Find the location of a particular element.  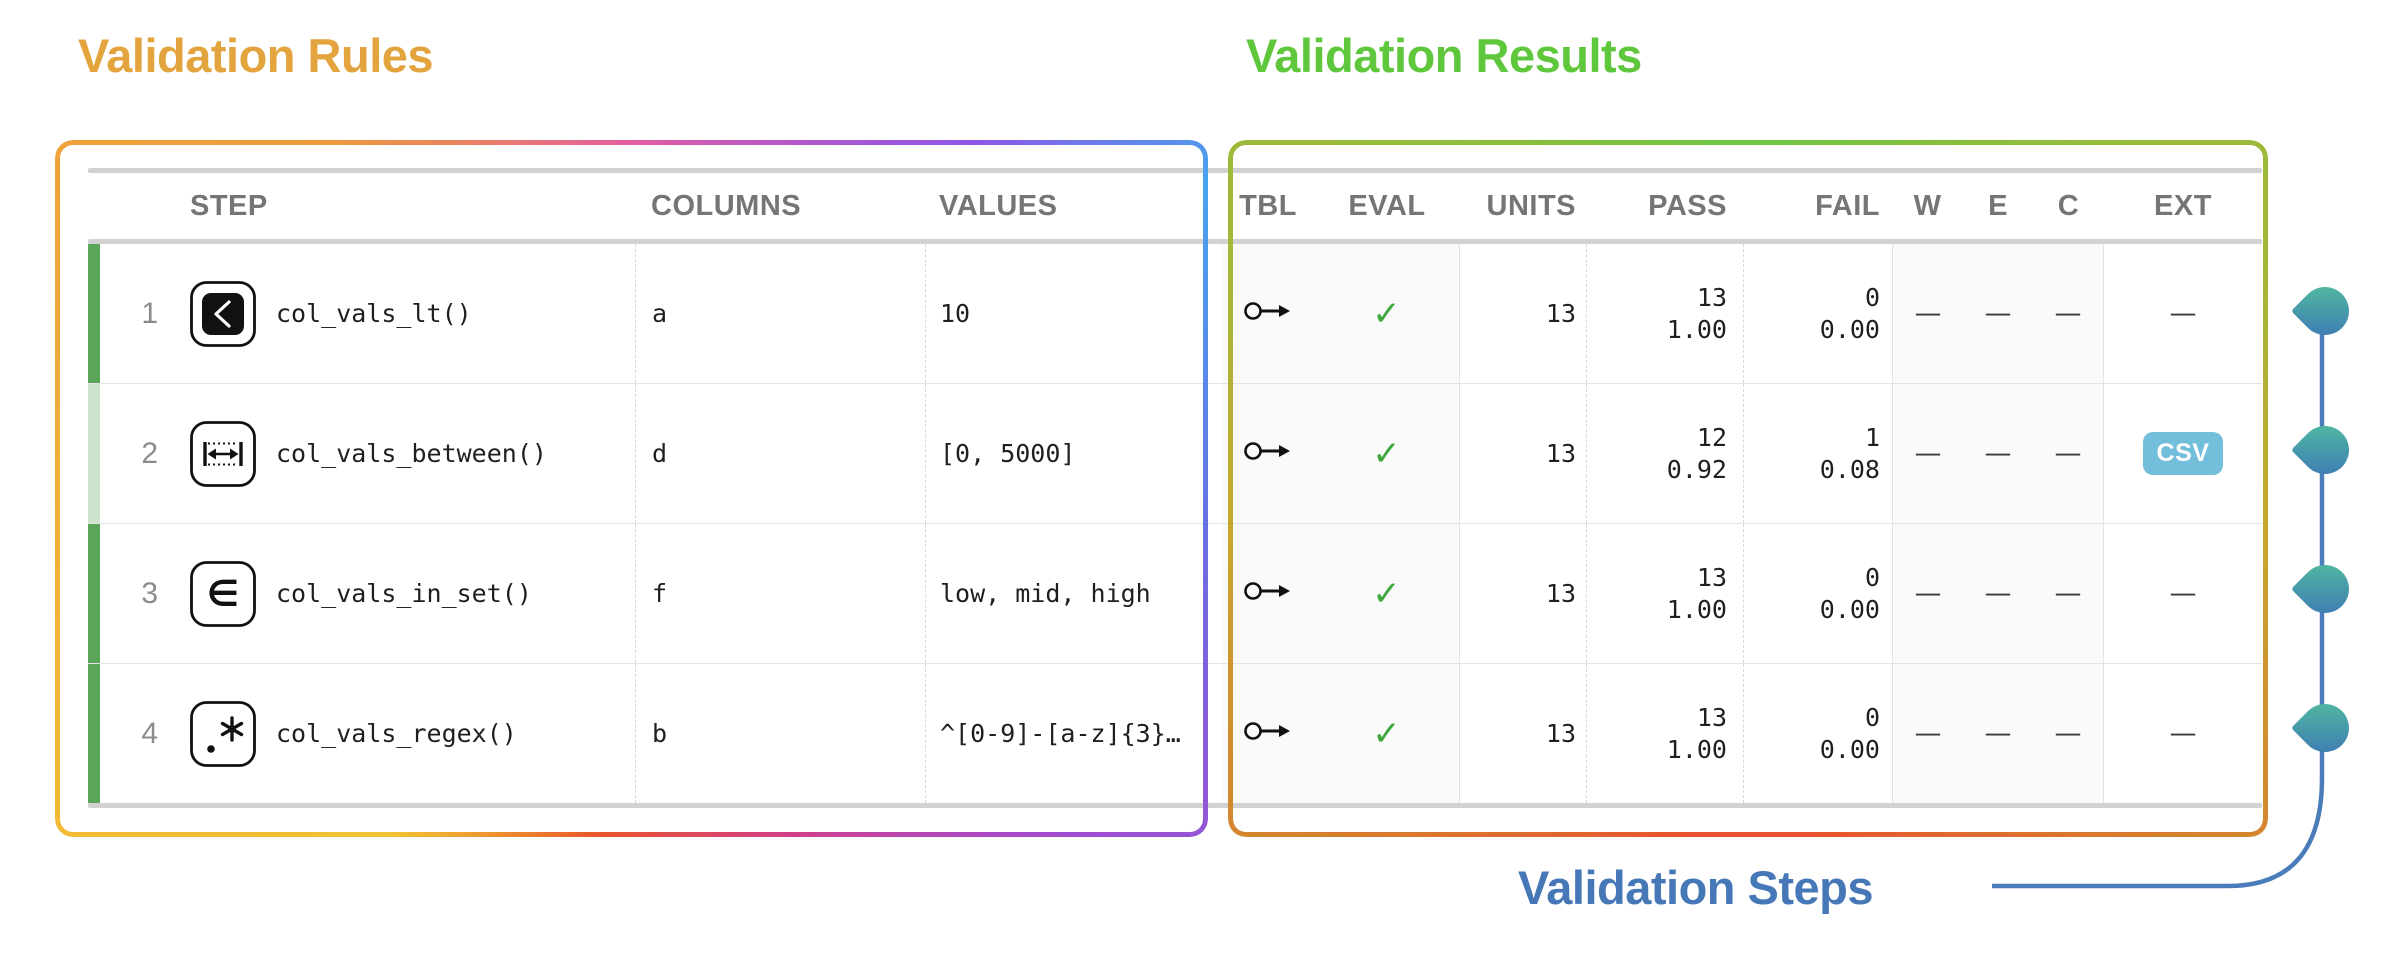

columns-cell: d is located at coordinates (780, 453).